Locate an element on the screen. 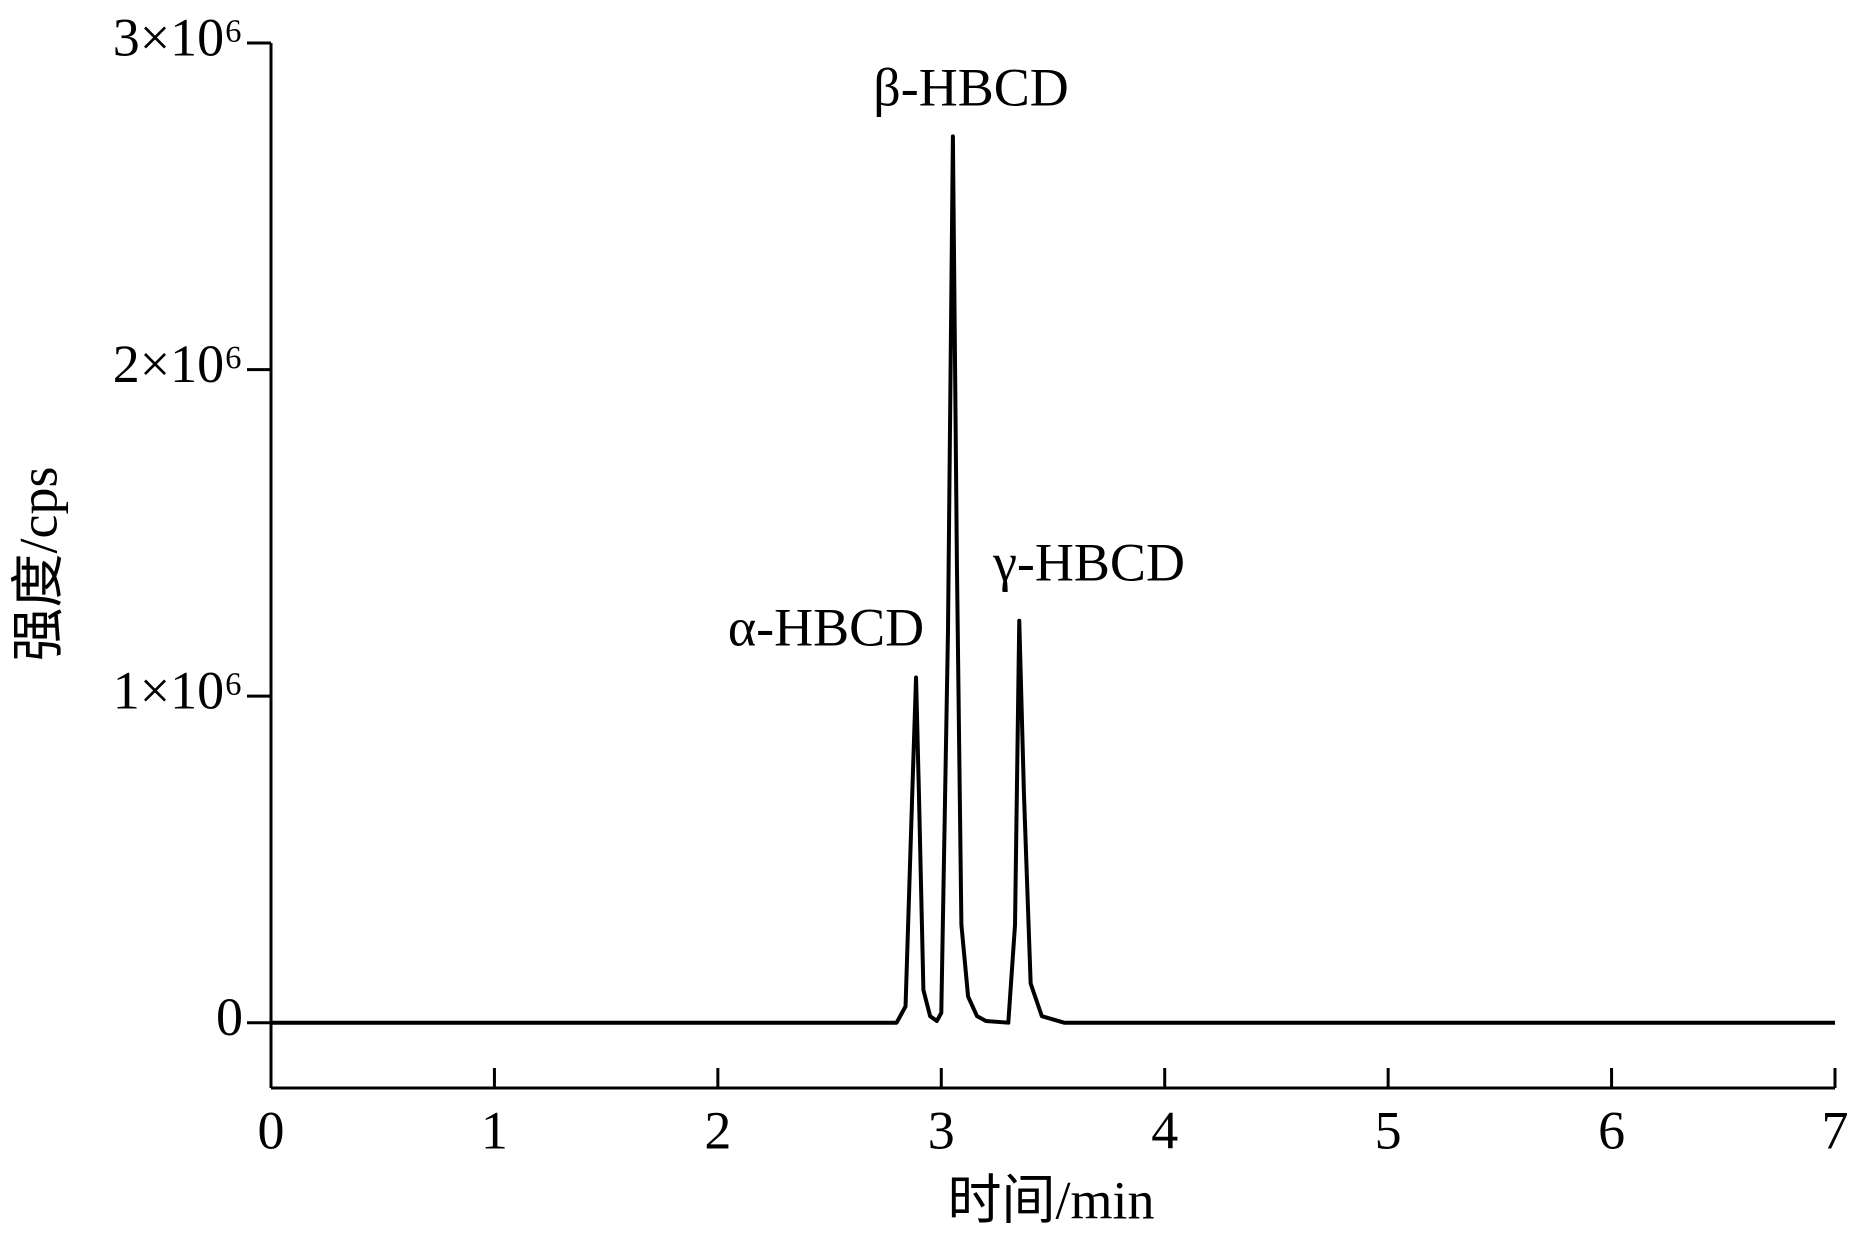  x-tick-label: 2 is located at coordinates (717, 1130).